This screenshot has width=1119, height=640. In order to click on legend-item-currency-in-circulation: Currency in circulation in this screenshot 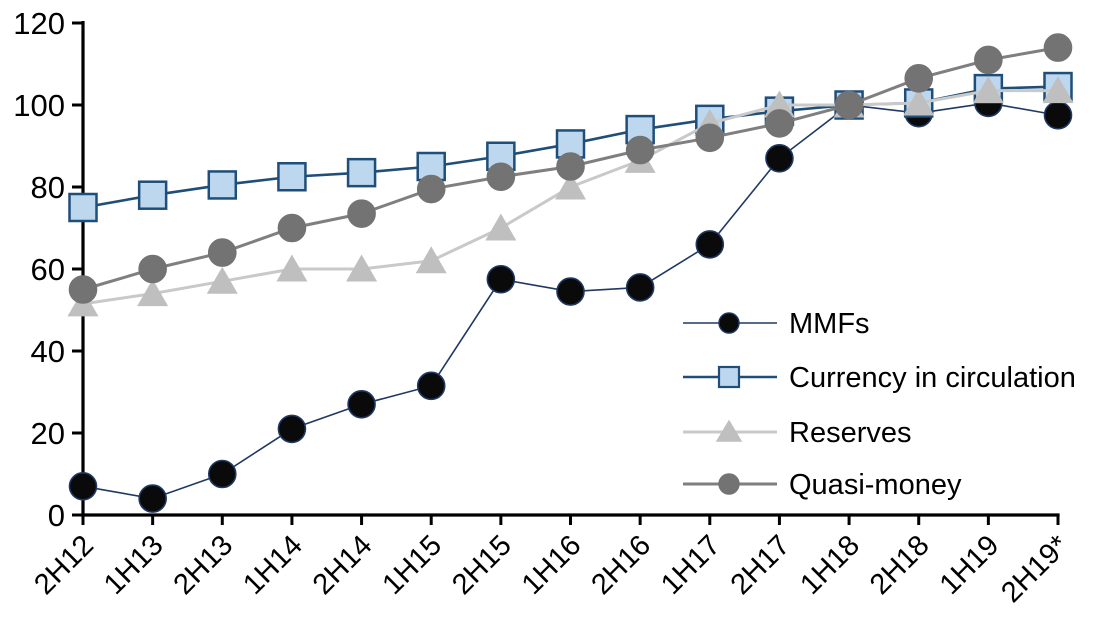, I will do `click(879, 378)`.